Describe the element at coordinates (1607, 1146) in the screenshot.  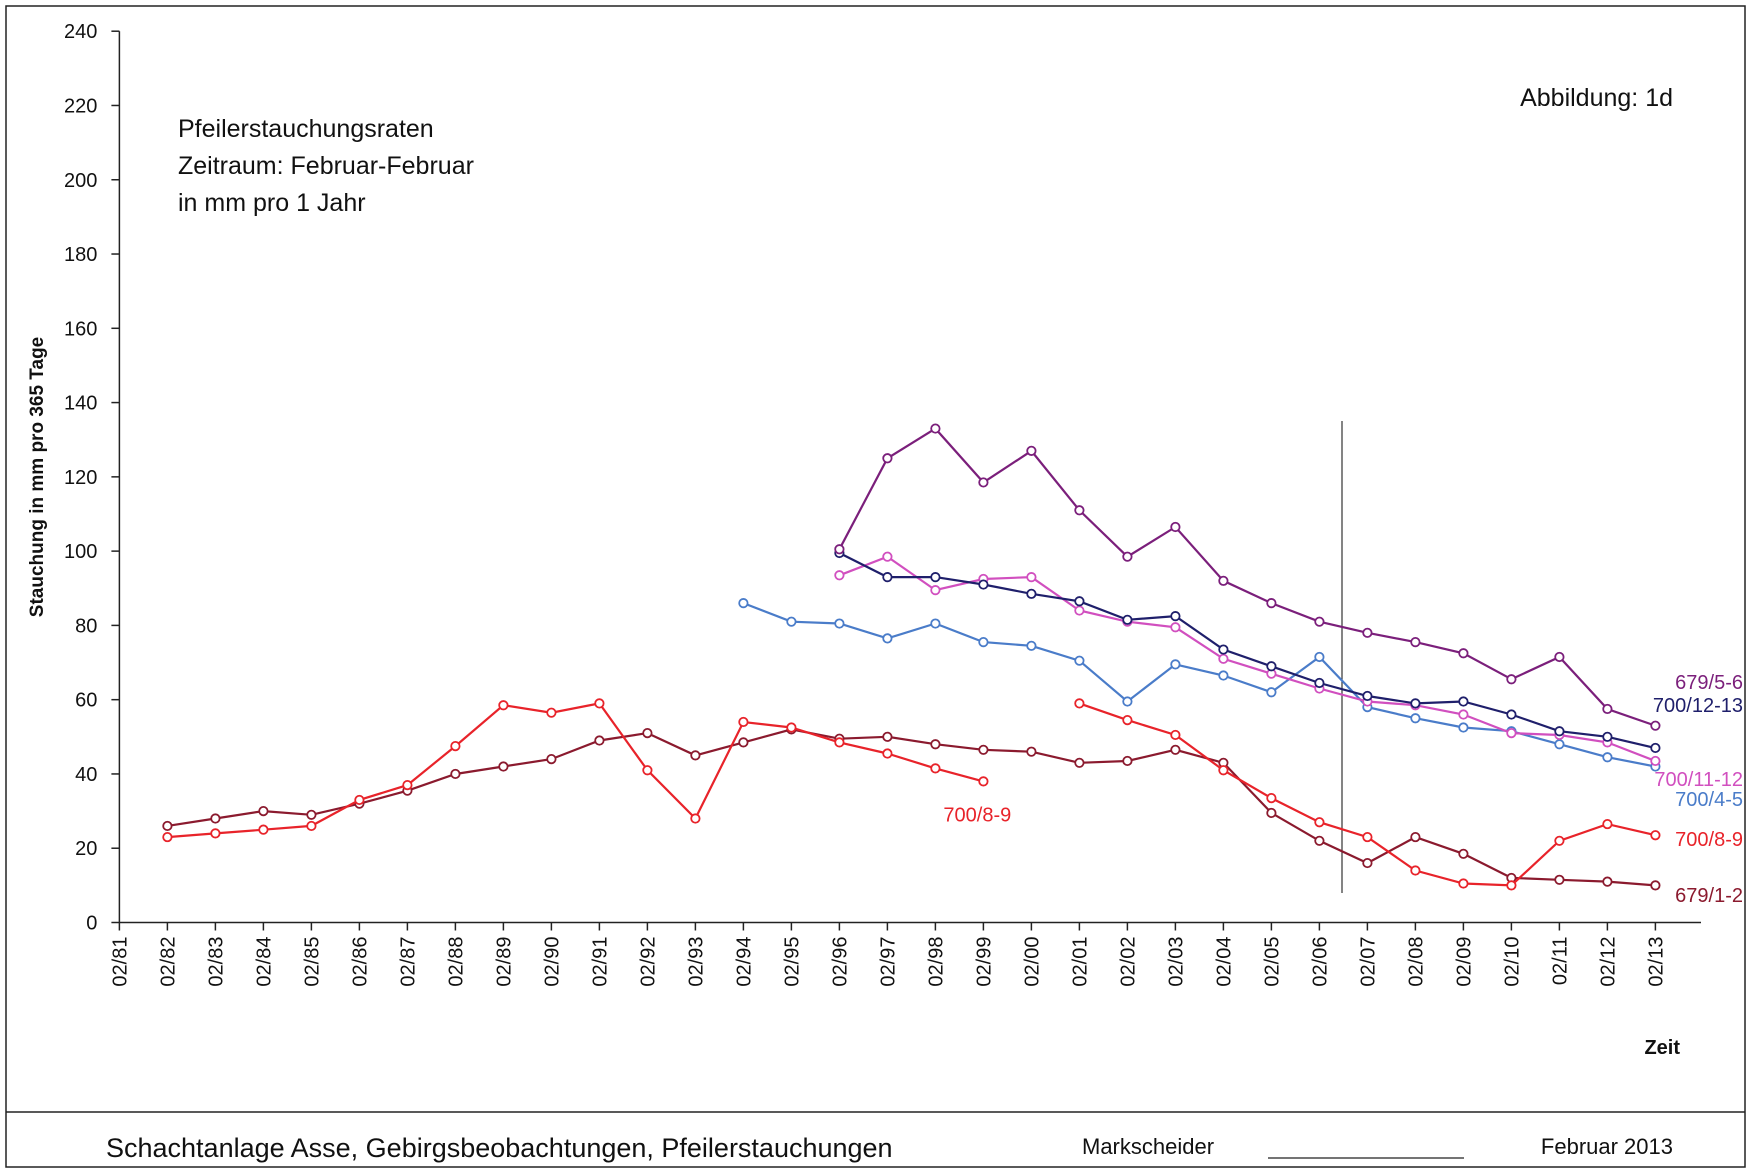
I see `footer-date: Februar 2013` at that location.